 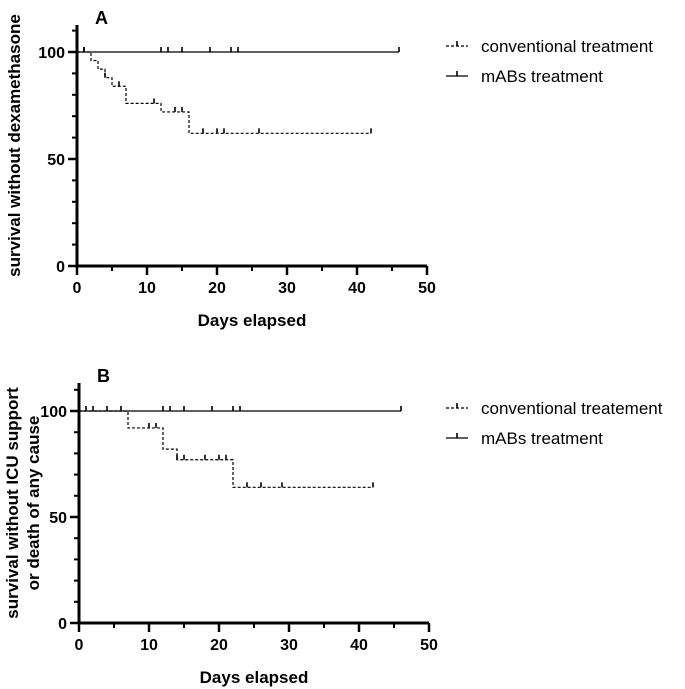 What do you see at coordinates (60, 267) in the screenshot?
I see `panel-a-y-tick-label: 0` at bounding box center [60, 267].